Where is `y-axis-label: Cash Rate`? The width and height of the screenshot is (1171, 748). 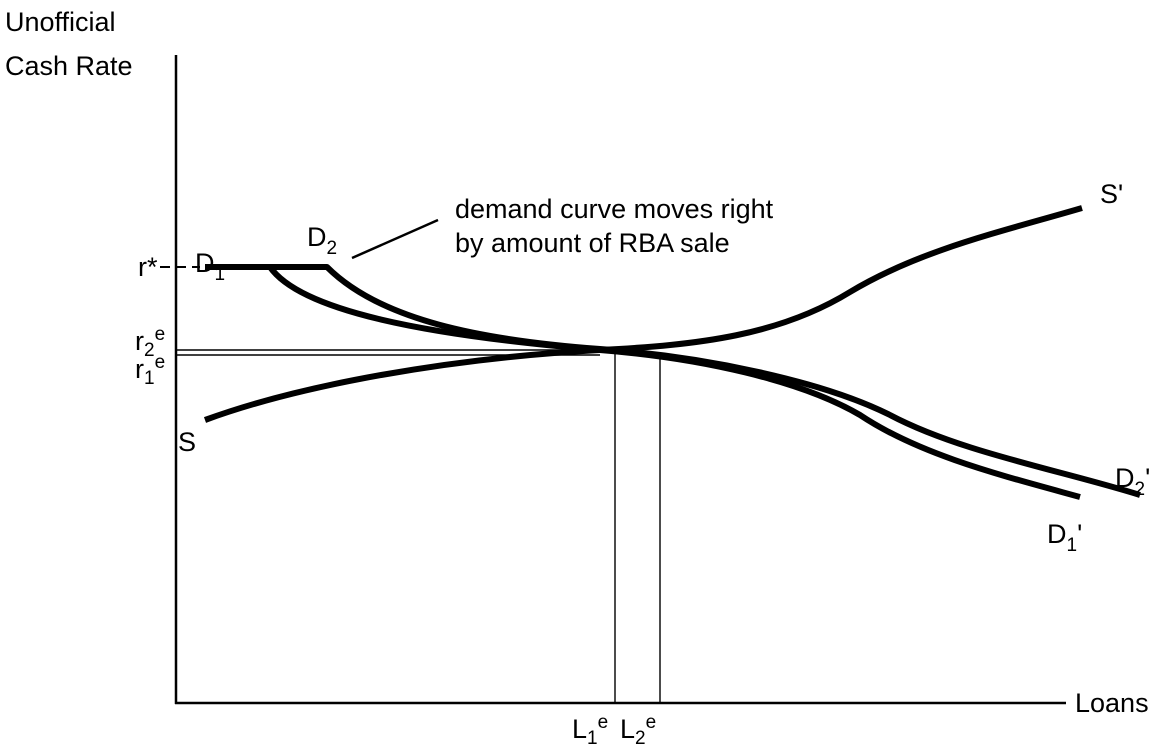 y-axis-label: Cash Rate is located at coordinates (69, 66).